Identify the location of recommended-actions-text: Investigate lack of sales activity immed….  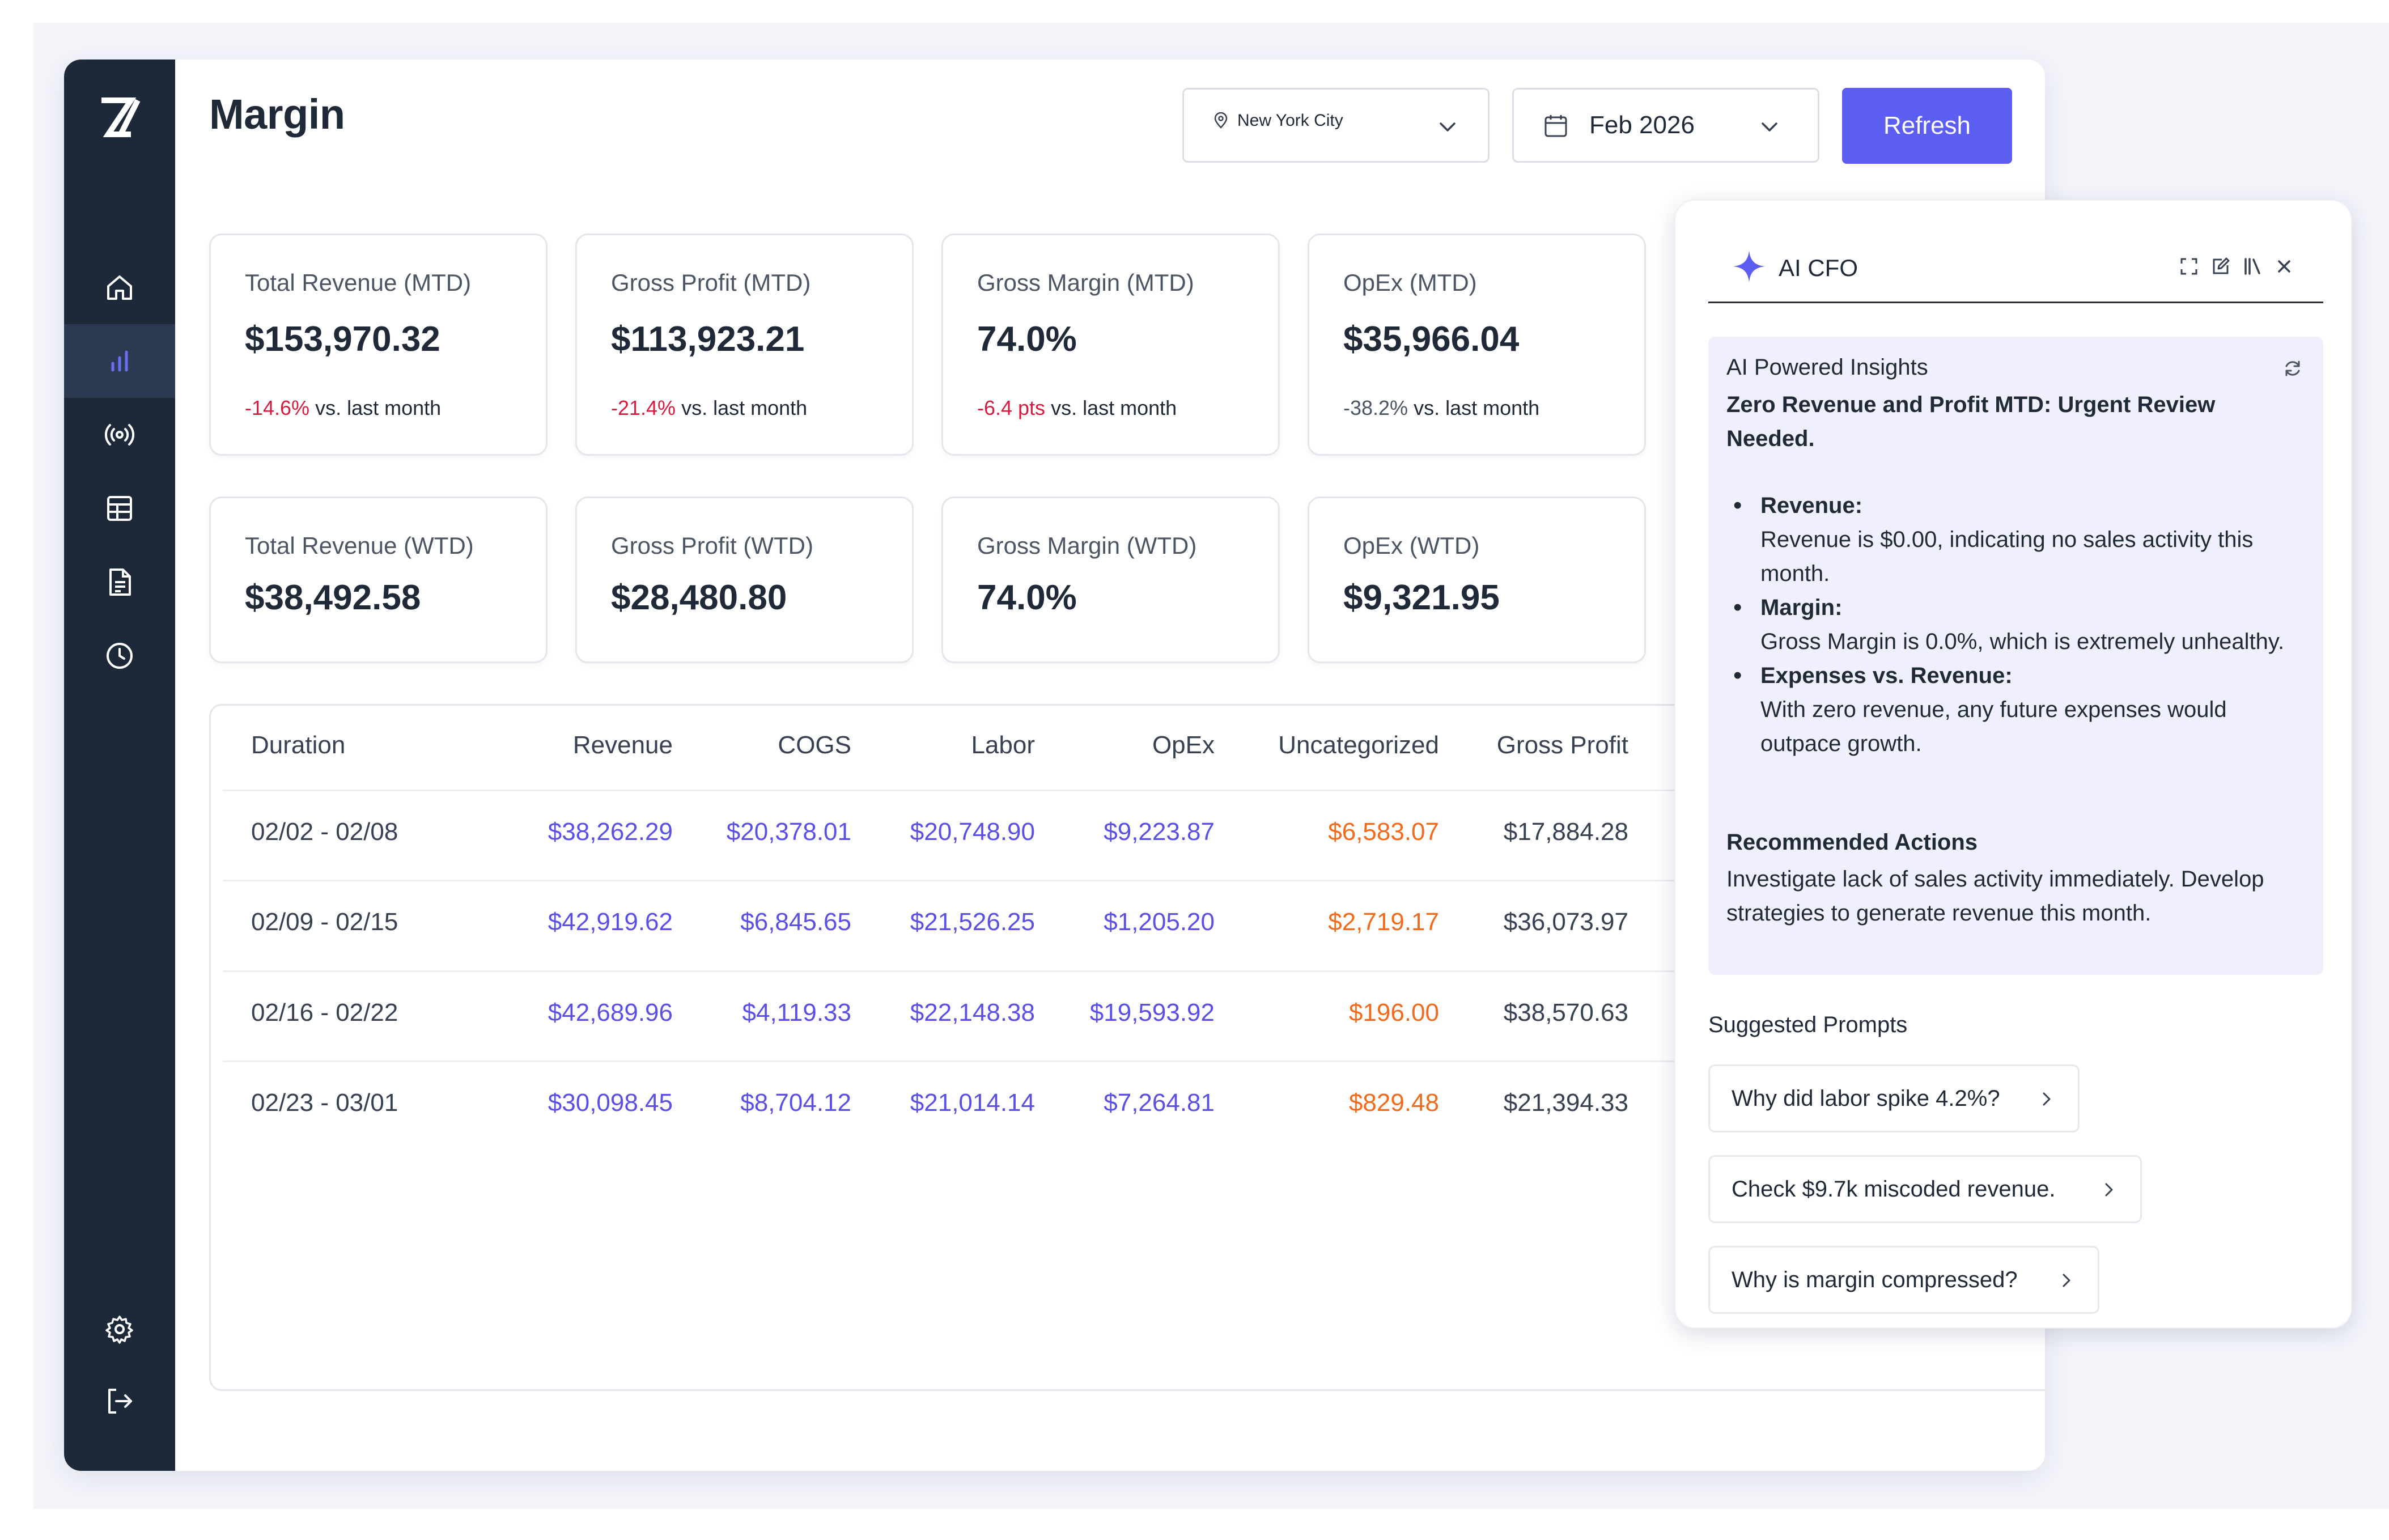
(1995, 896).